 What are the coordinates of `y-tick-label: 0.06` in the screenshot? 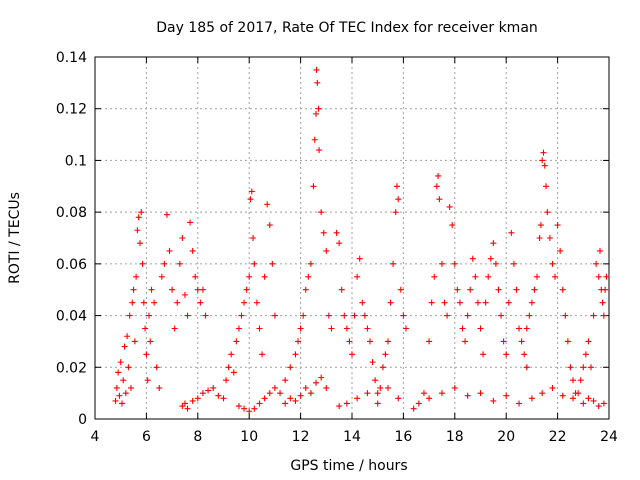 It's located at (71, 265).